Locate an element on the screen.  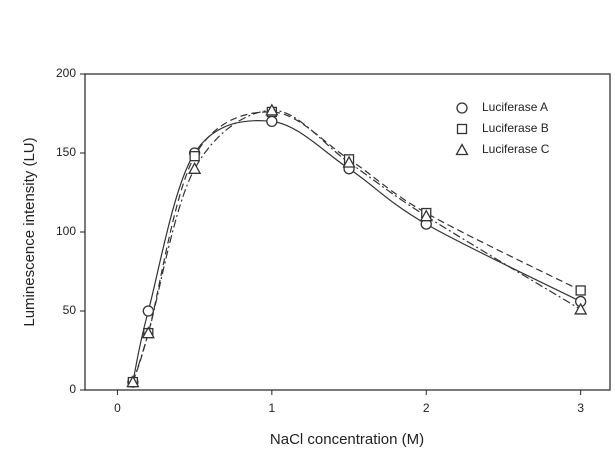
legend-label: Luciferase C is located at coordinates (516, 149).